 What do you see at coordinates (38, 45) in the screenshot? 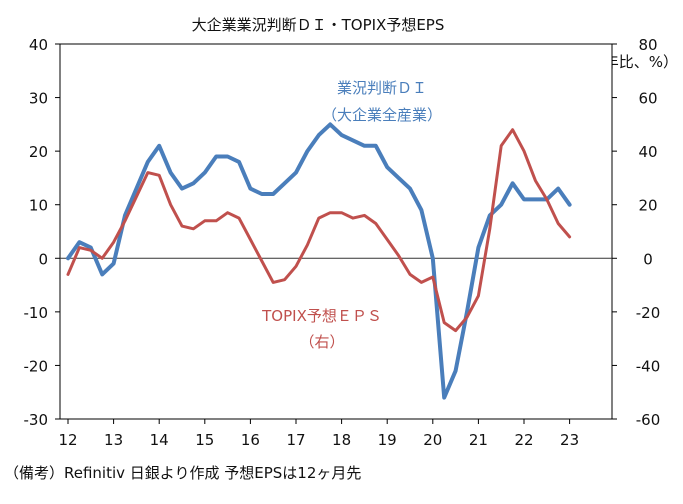
I see `y-left-tick-label: 40` at bounding box center [38, 45].